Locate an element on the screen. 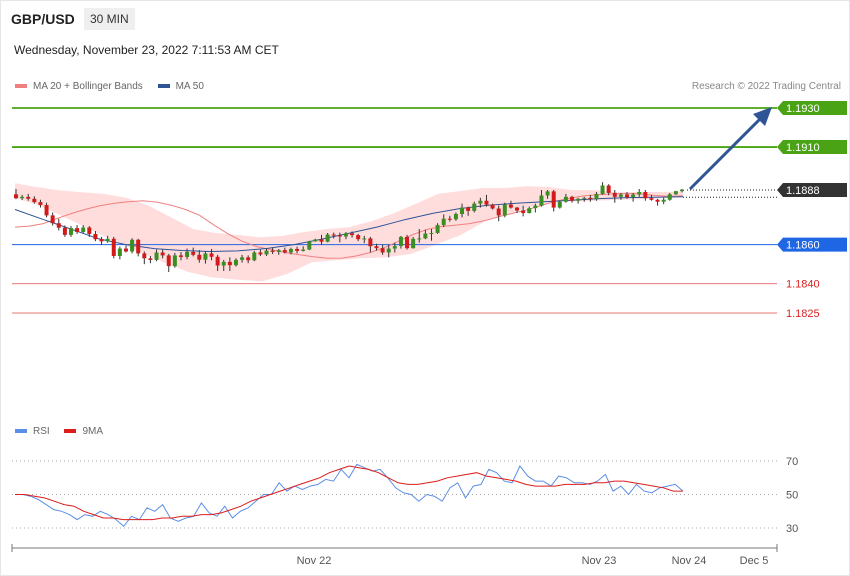 Image resolution: width=850 pixels, height=576 pixels. rsi-ma-swatch is located at coordinates (70, 431).